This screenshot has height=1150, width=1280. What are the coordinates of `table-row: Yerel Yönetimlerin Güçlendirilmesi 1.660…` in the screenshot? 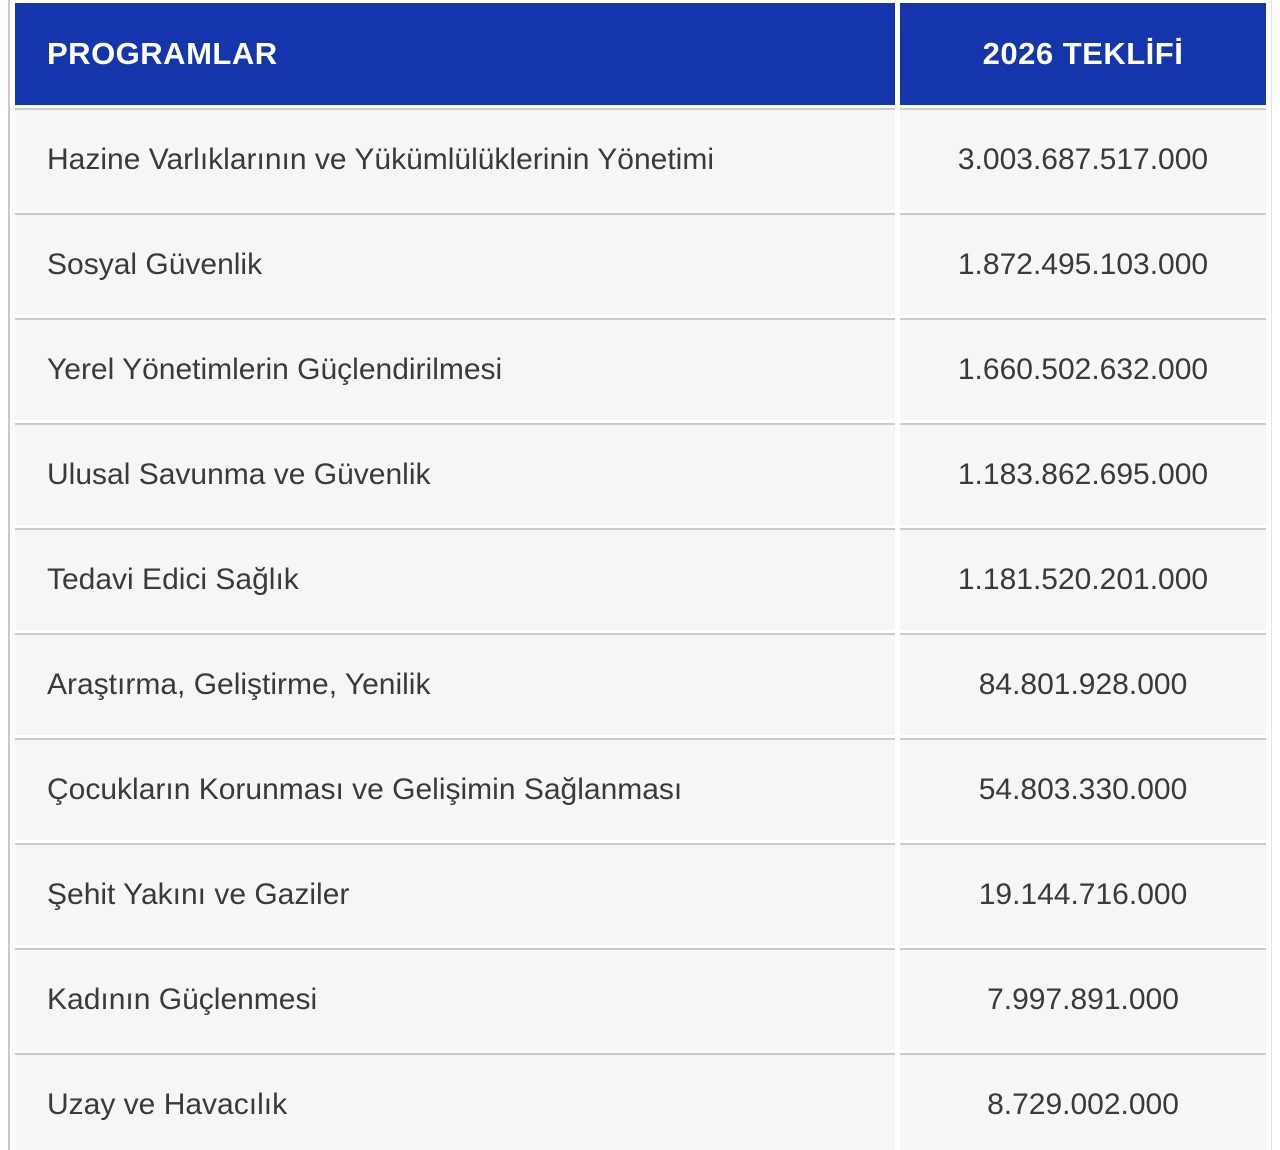 It's located at (640, 369).